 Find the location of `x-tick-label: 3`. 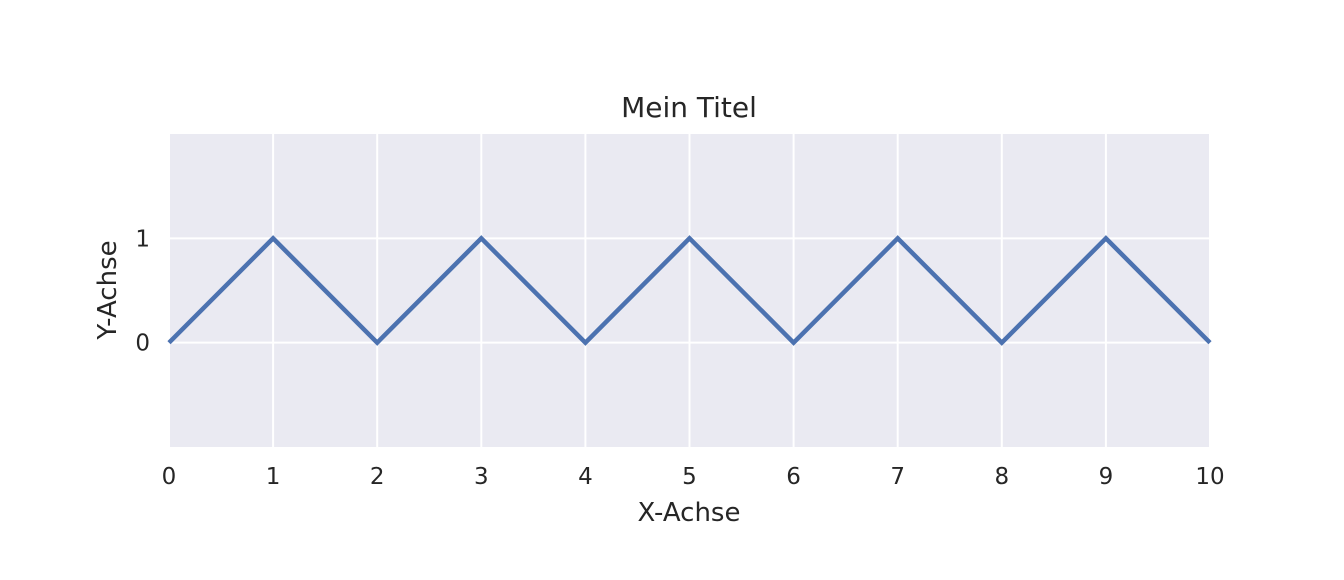

x-tick-label: 3 is located at coordinates (481, 477).